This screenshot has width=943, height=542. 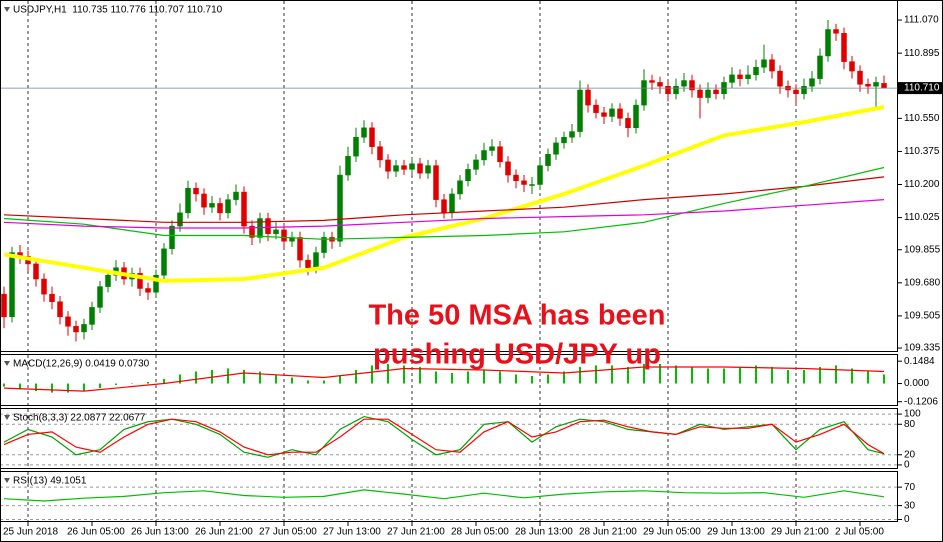 I want to click on x-tick-label: 2 Jul 05:00, so click(x=859, y=532).